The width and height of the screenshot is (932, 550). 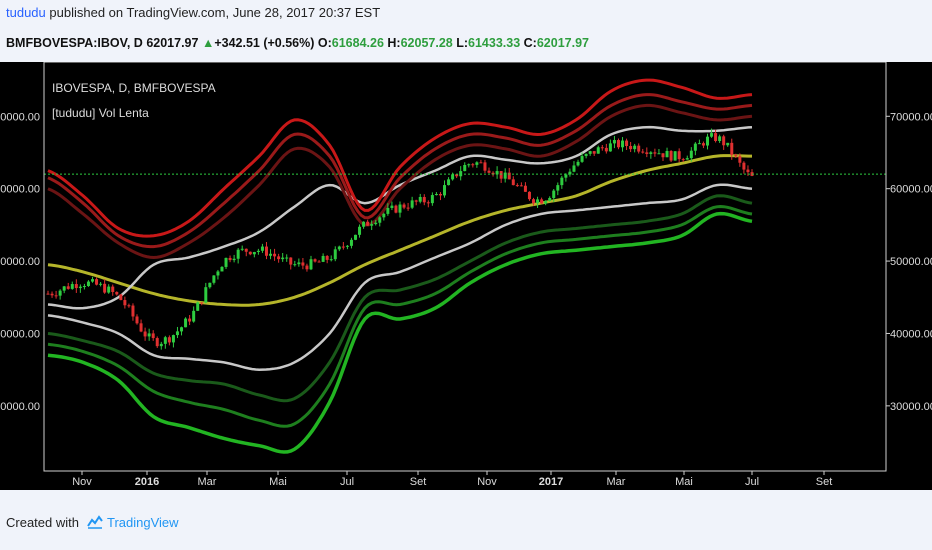 I want to click on symbol-name: BMFBOVESPA:IBOV, D, so click(x=74, y=43).